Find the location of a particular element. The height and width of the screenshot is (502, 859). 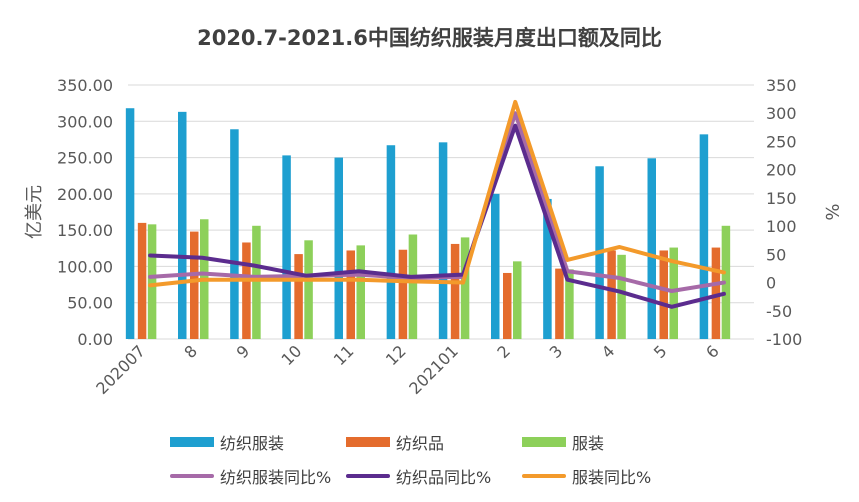

x-tick-label: 2 is located at coordinates (503, 351).